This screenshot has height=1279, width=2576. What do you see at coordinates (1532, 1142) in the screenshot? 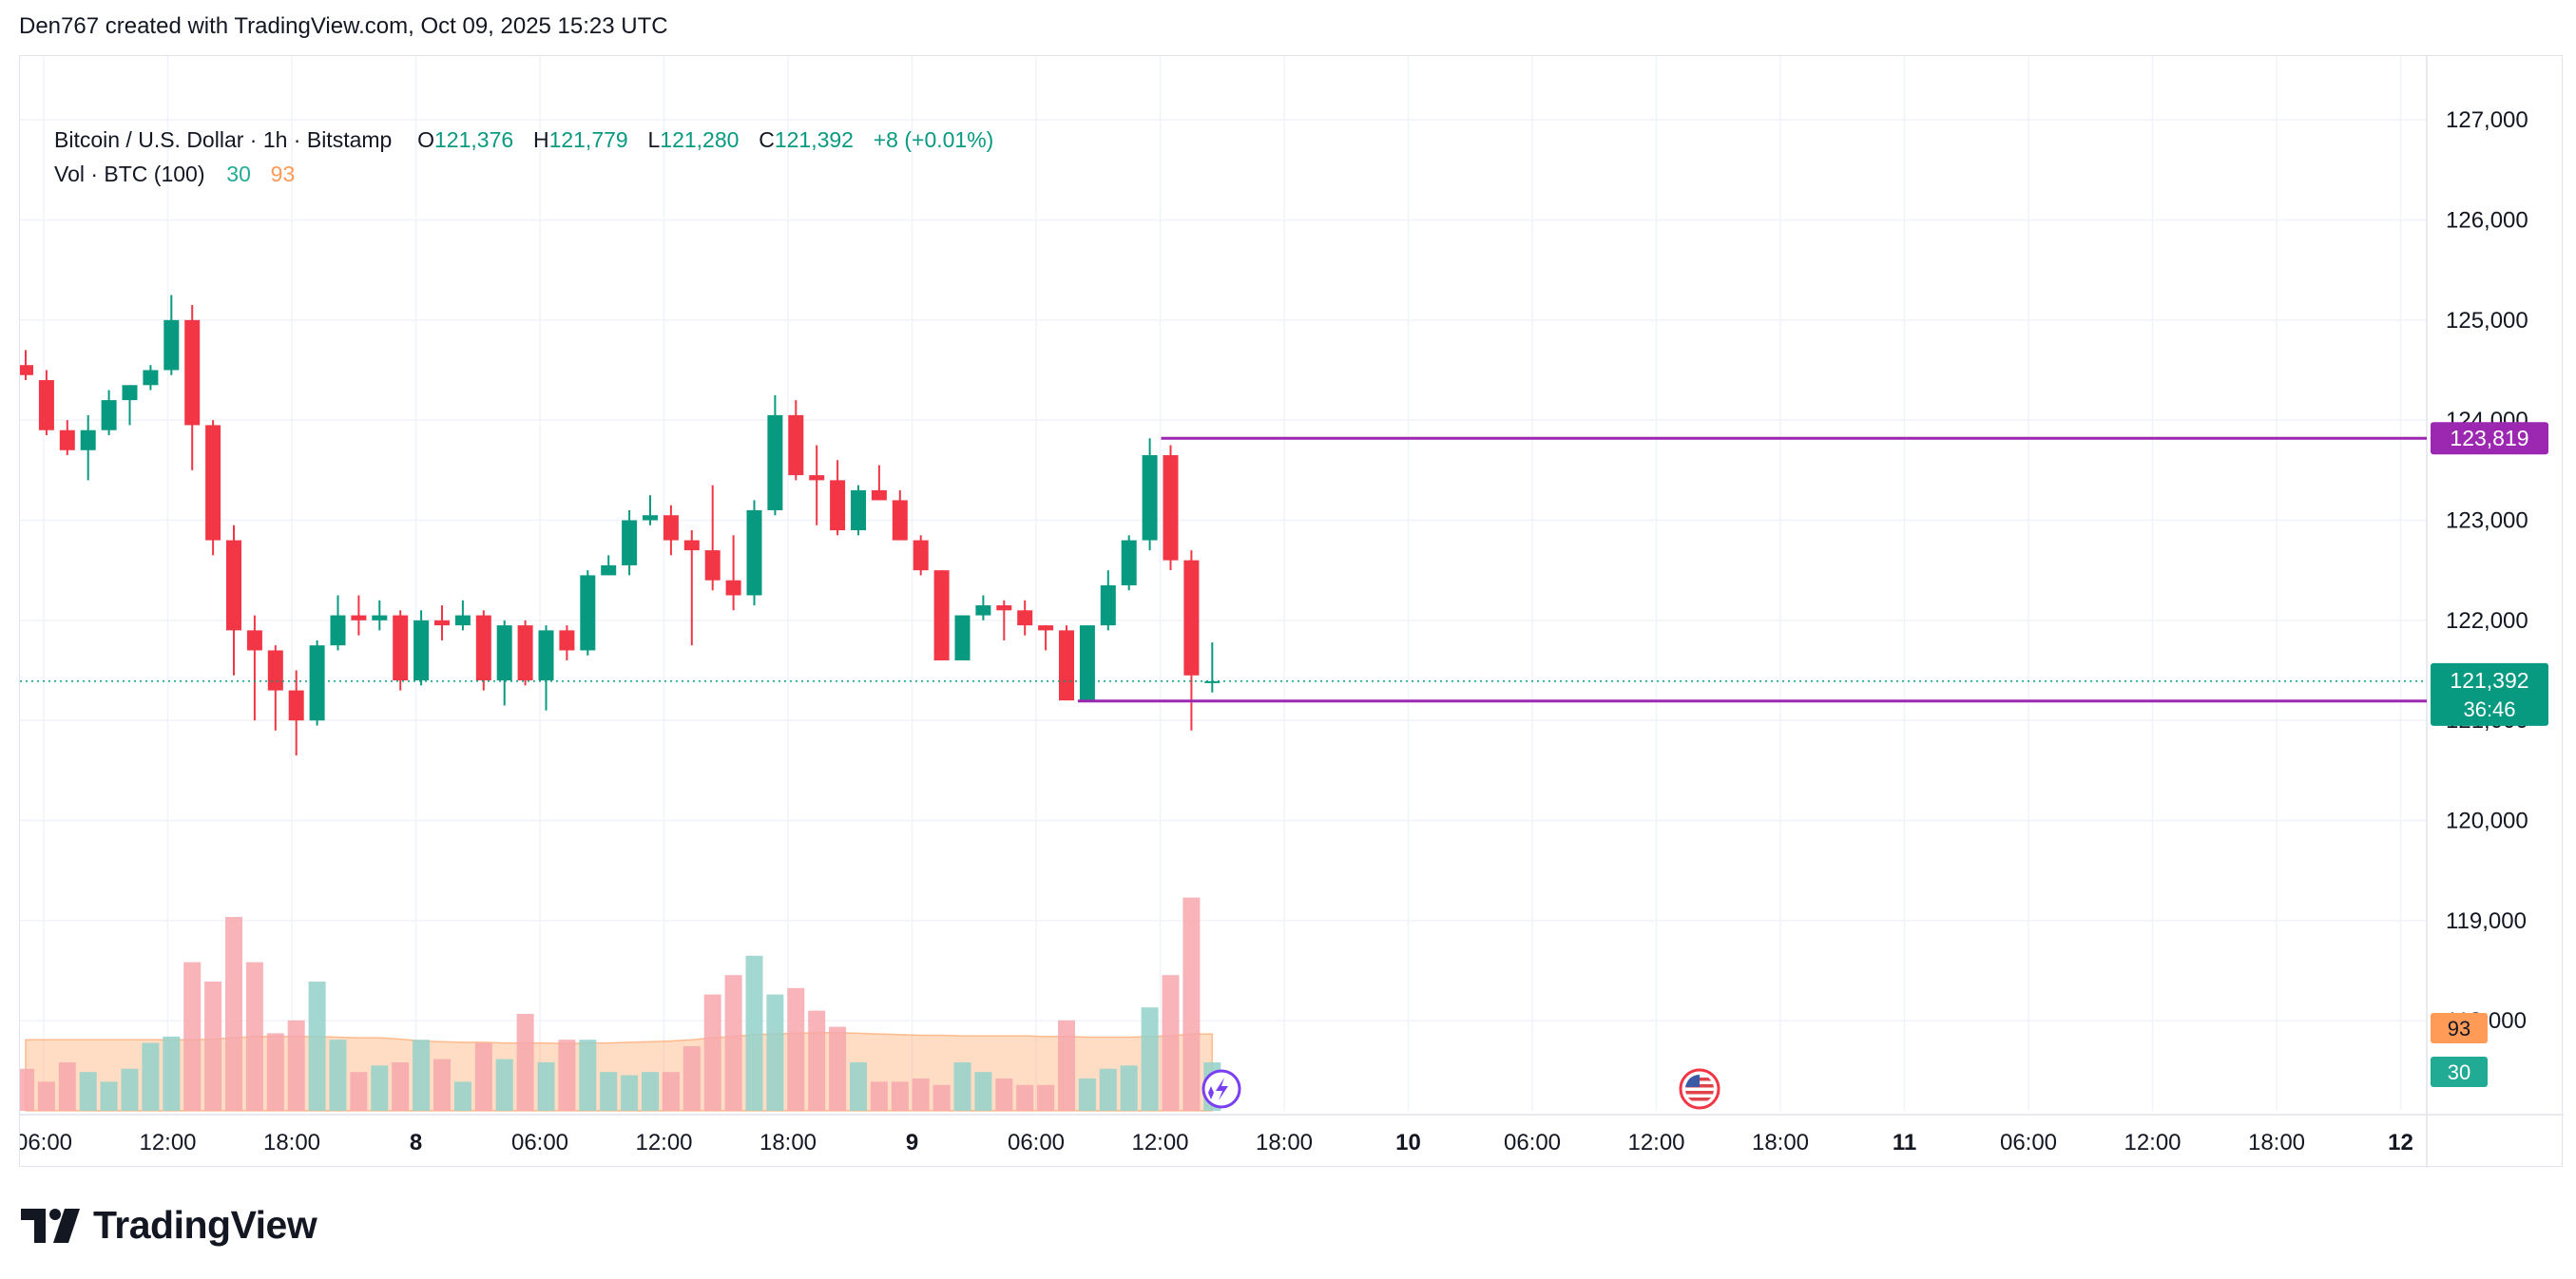
I see `time-tick-label: 06:00` at bounding box center [1532, 1142].